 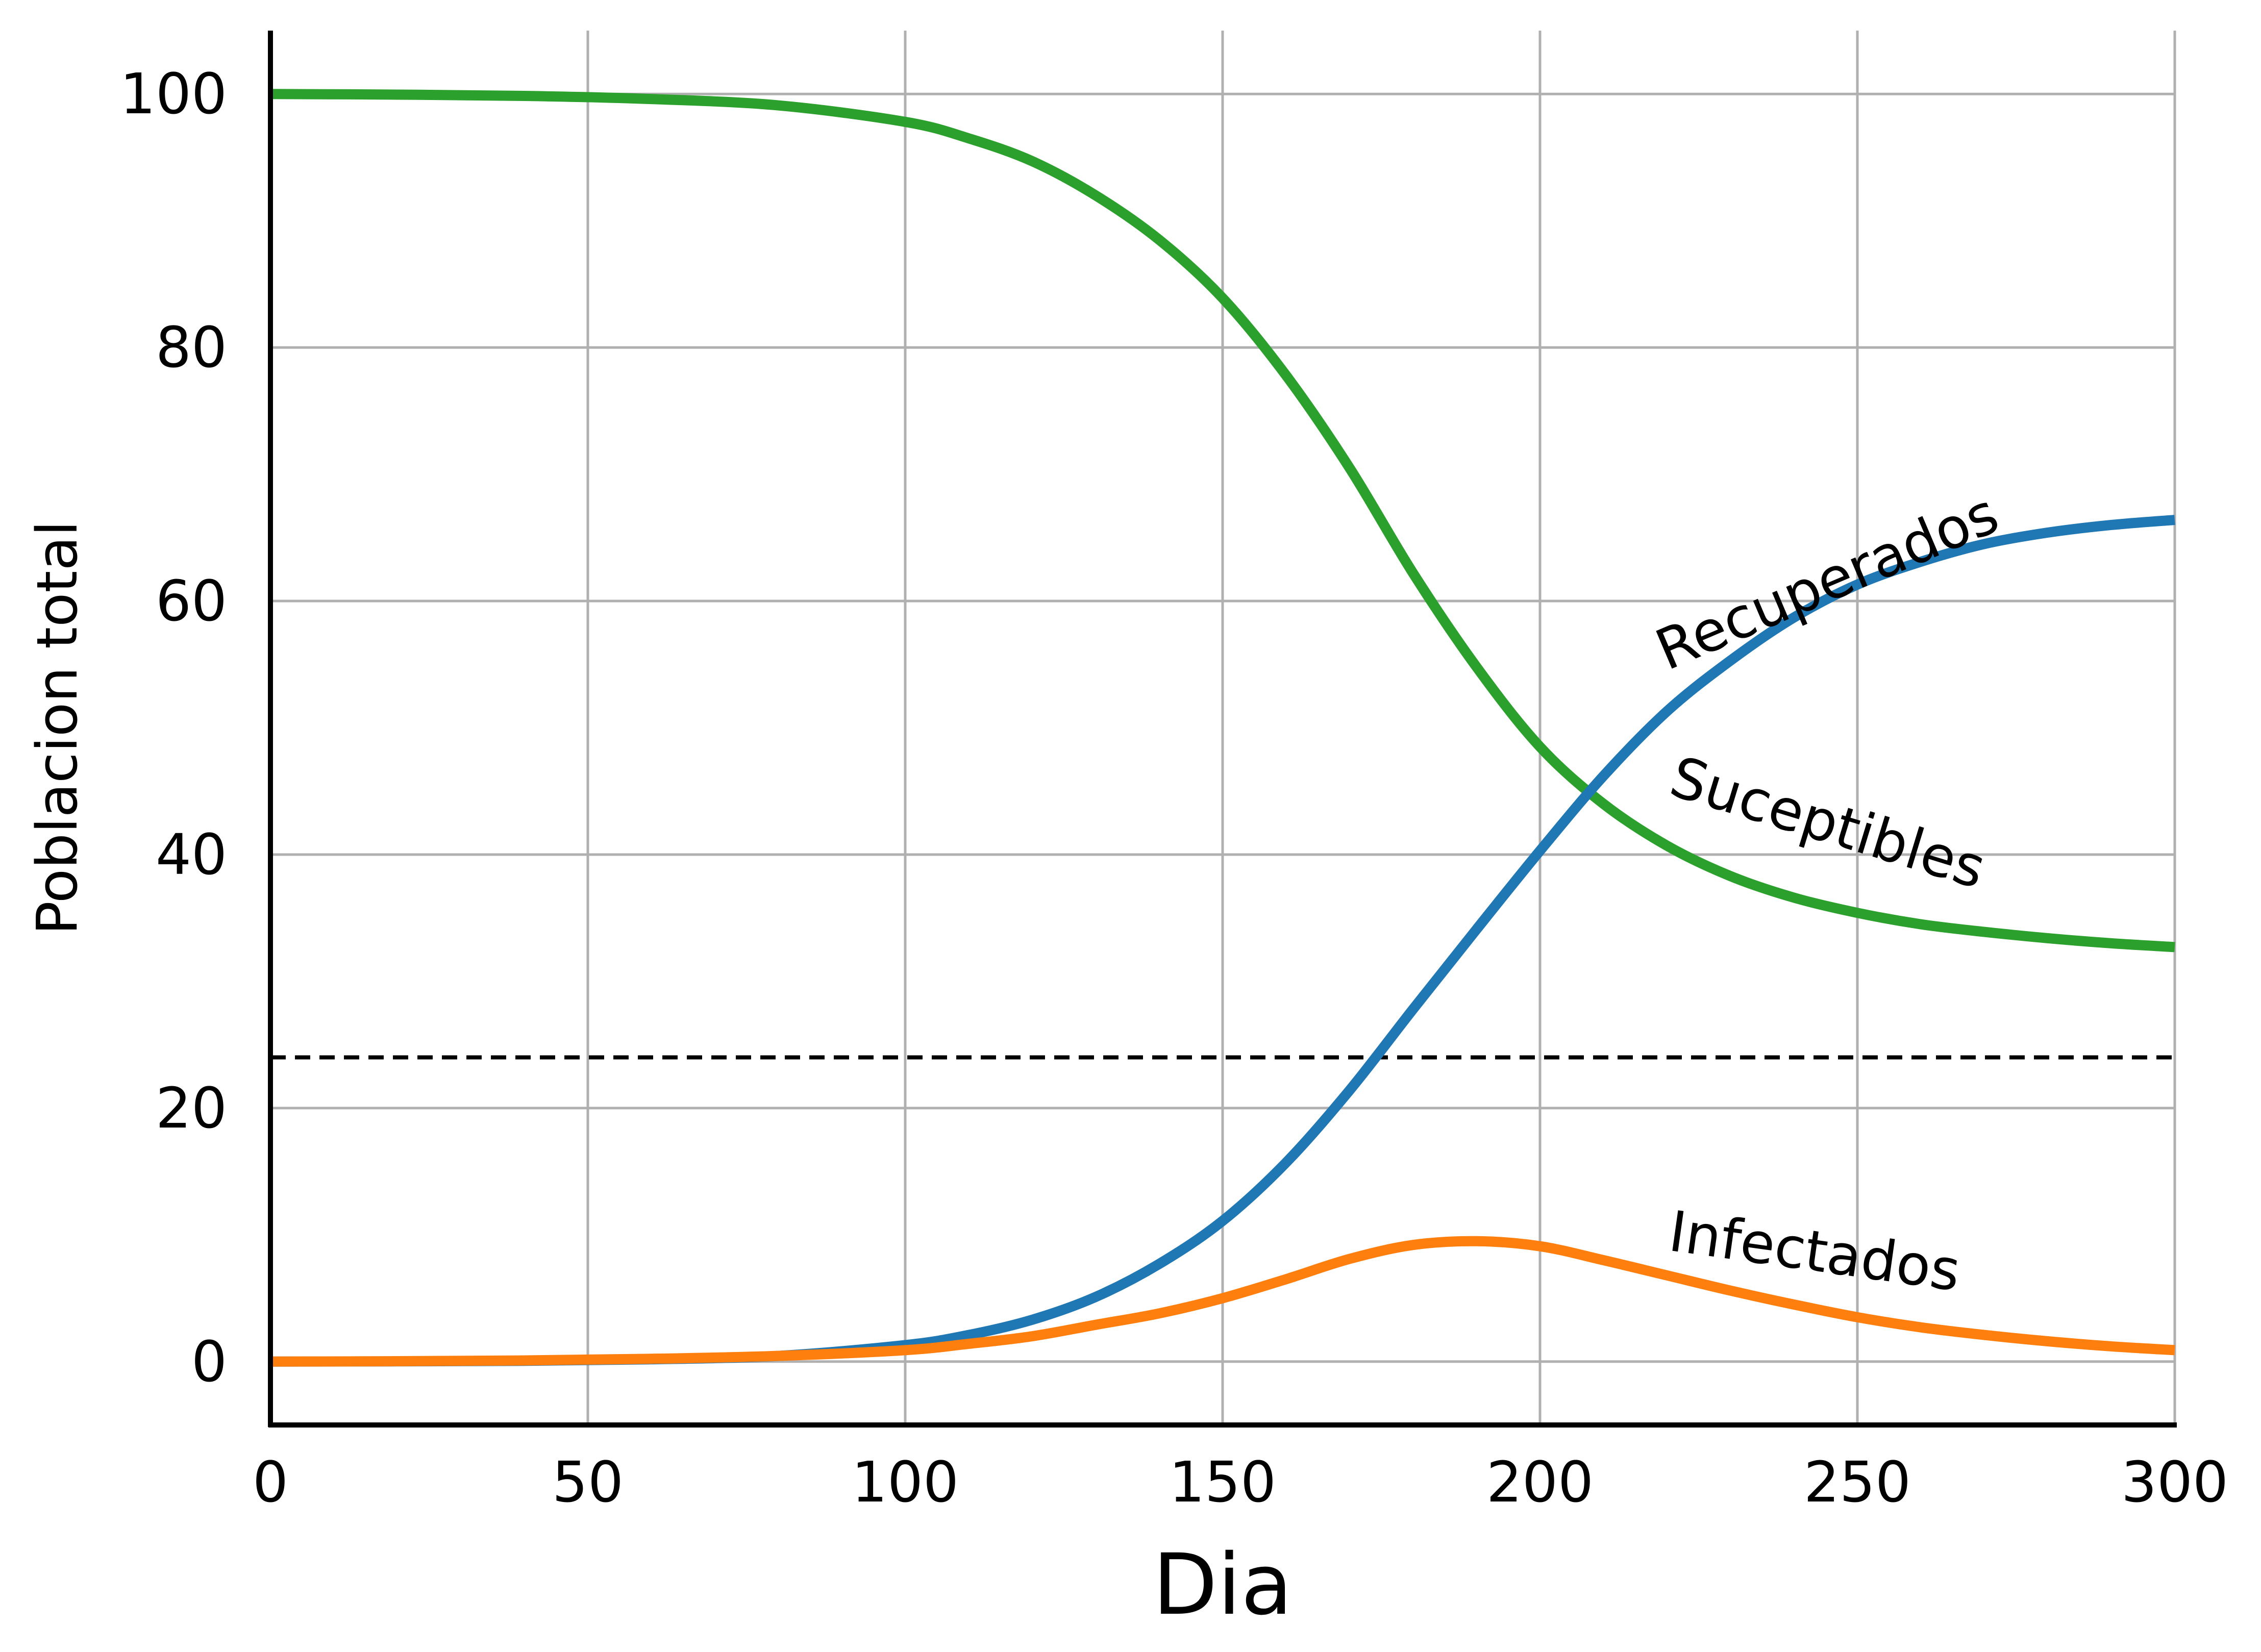 What do you see at coordinates (1827, 582) in the screenshot?
I see `series-label-recuperados: Recuperados` at bounding box center [1827, 582].